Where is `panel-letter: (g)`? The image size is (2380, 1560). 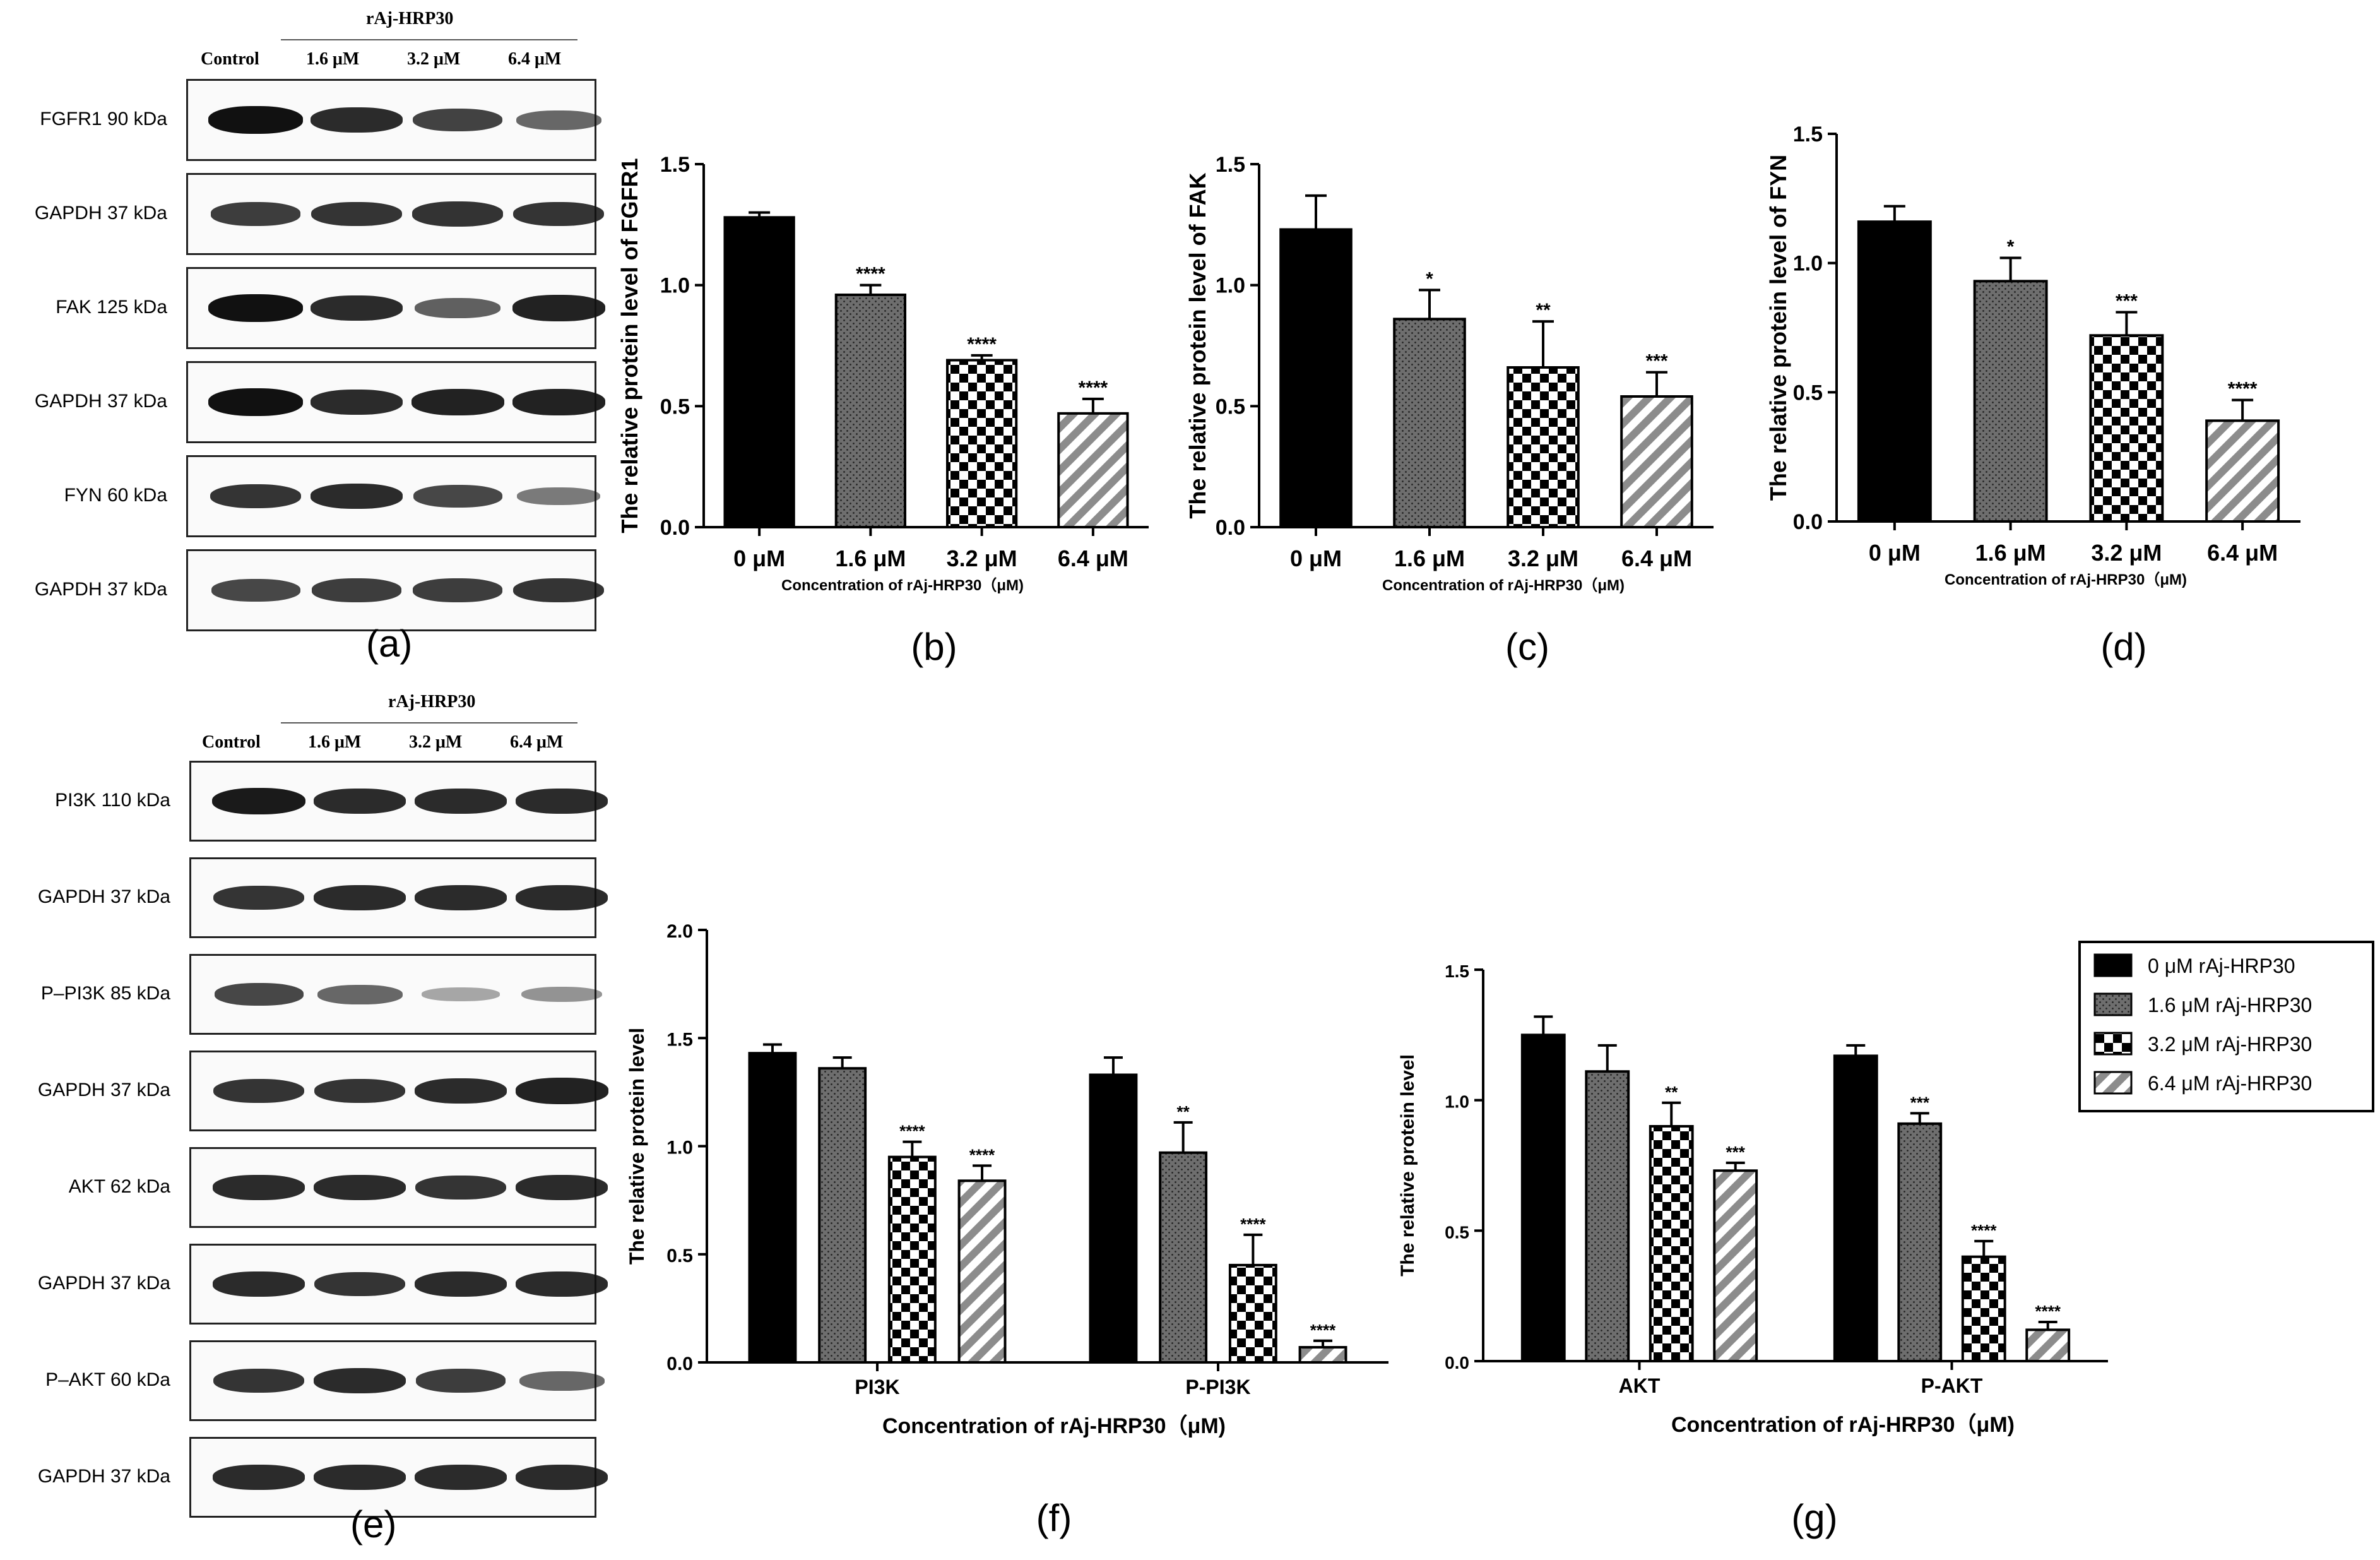
panel-letter: (g) is located at coordinates (1814, 1518).